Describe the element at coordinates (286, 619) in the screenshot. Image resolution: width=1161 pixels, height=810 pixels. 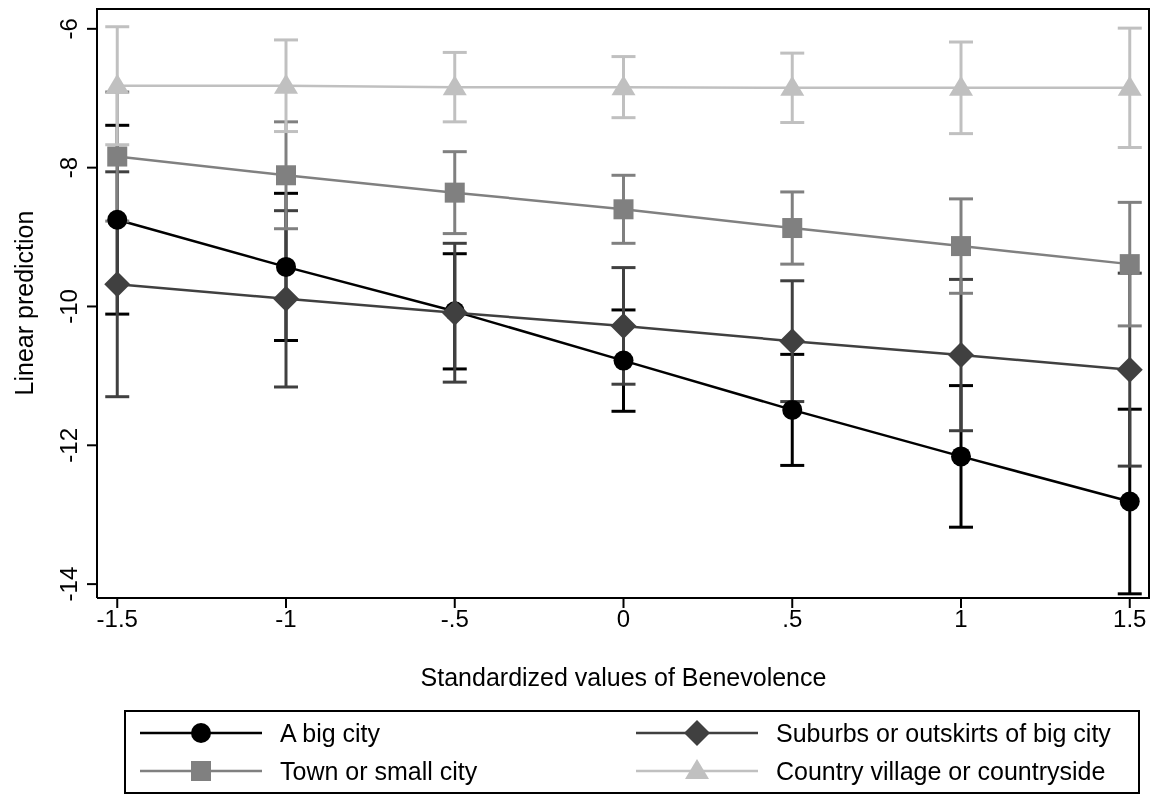
I see `x-tick-label: -1` at that location.